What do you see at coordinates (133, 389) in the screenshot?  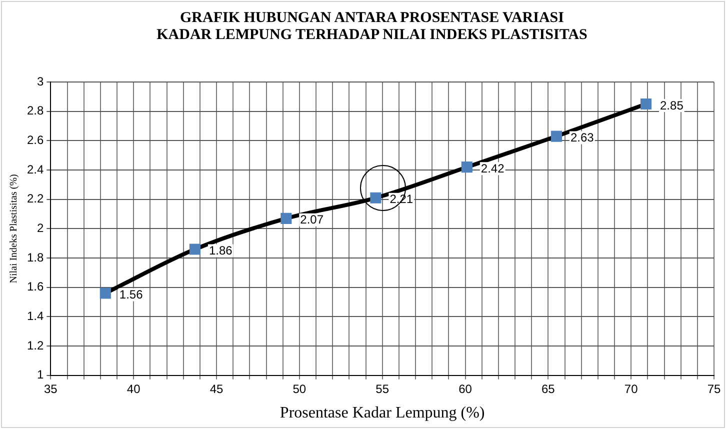 I see `x-tick-label: 40` at bounding box center [133, 389].